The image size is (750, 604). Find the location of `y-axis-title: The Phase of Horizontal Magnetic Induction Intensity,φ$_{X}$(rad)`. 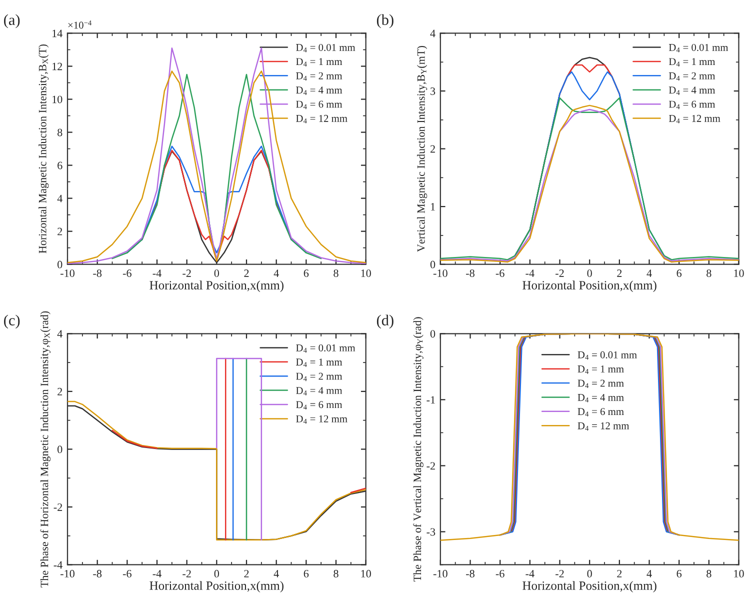

y-axis-title: The Phase of Horizontal Magnetic Induction Intensity,φ$_{X}$(rad) is located at coordinates (45, 449).